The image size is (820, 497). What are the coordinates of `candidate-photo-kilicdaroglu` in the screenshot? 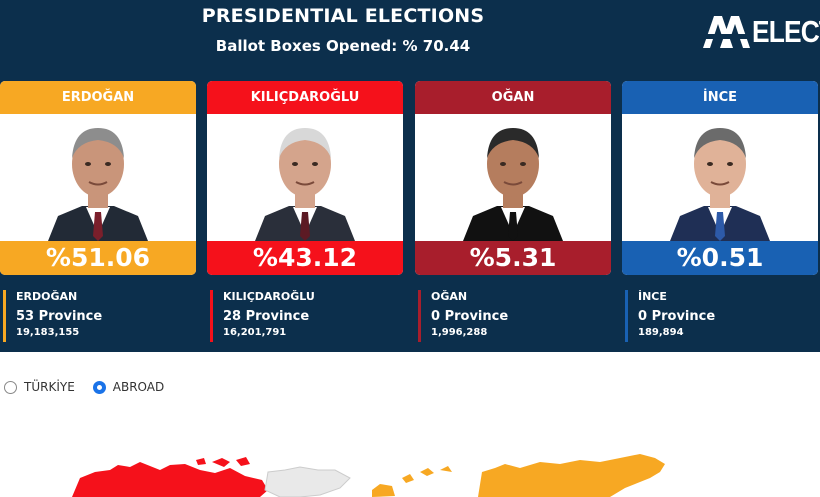 It's located at (305, 177).